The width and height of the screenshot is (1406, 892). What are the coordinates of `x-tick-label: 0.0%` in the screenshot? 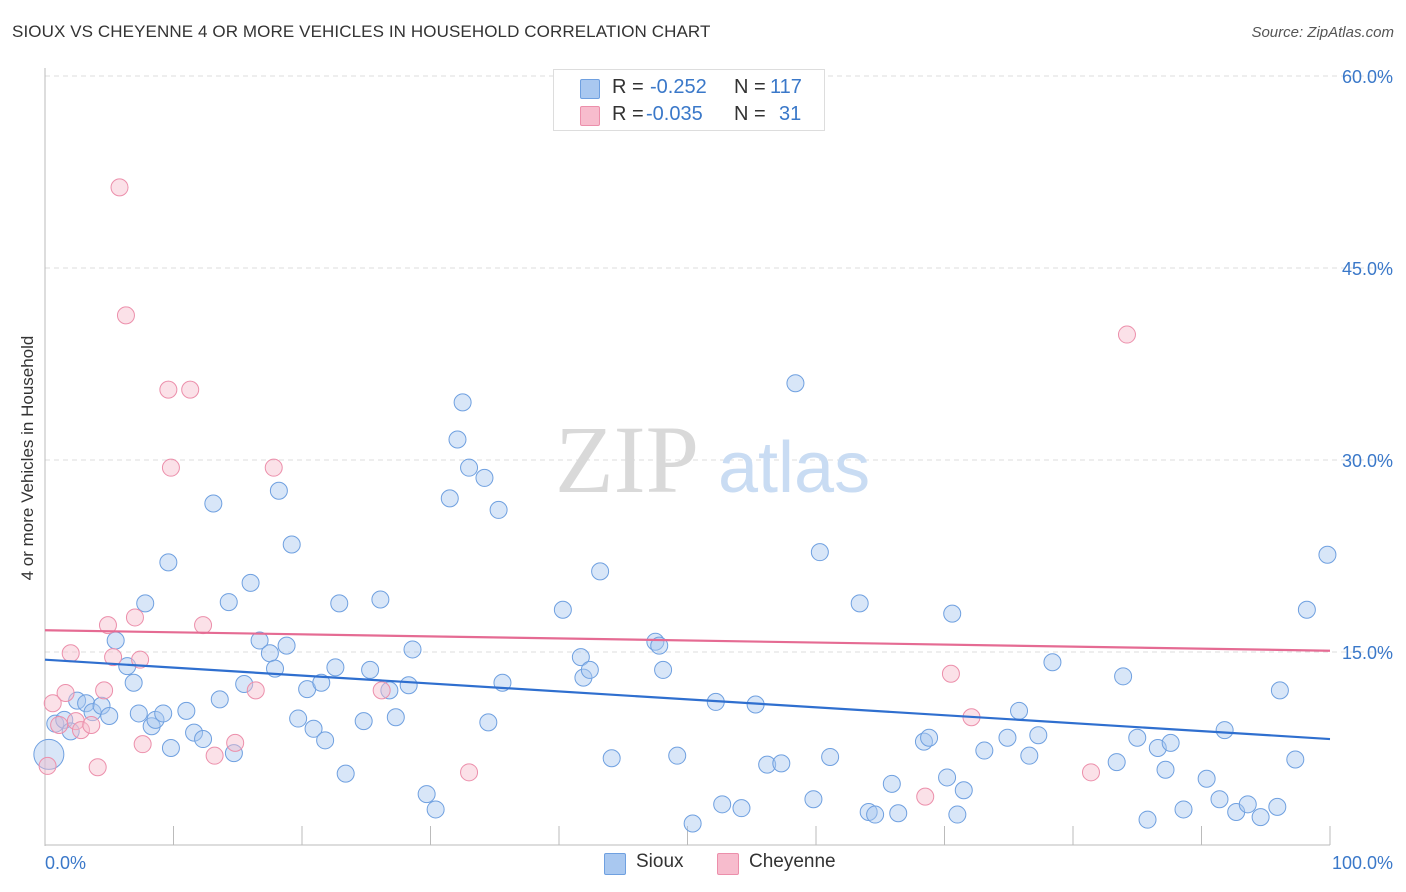 It's located at (65, 863).